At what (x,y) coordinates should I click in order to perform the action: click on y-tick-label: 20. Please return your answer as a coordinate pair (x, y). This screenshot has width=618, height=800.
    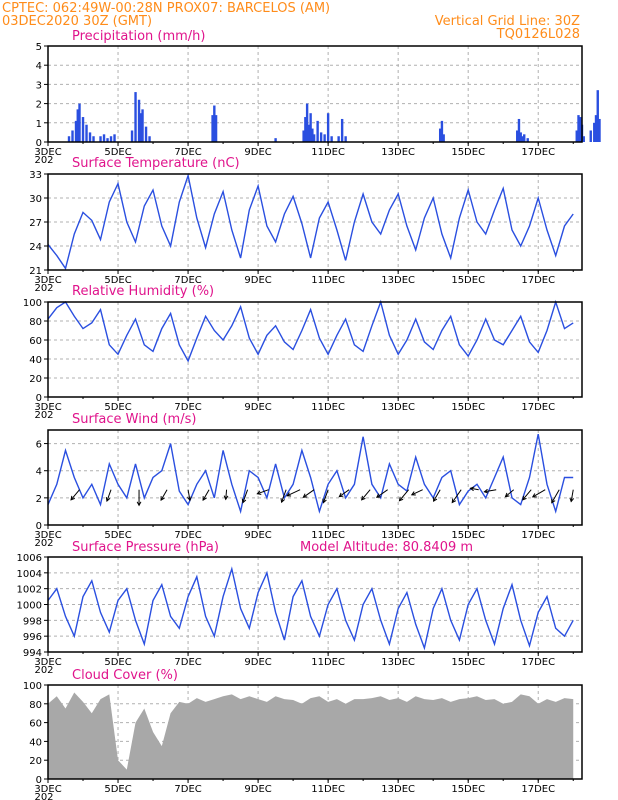
    Looking at the image, I should click on (35, 379).